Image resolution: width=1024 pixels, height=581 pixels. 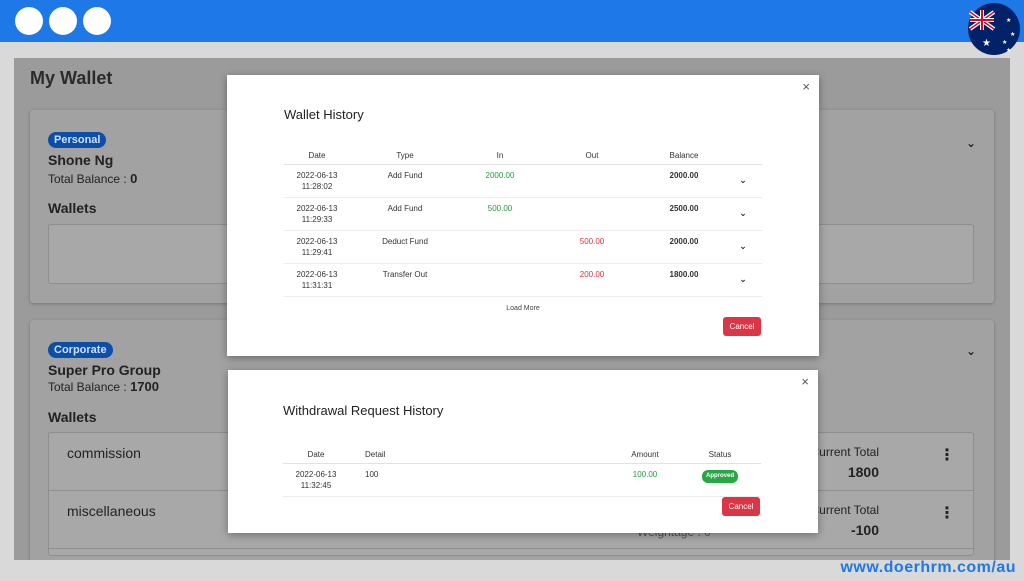 I want to click on account-name: Super Pro Group, so click(x=104, y=370).